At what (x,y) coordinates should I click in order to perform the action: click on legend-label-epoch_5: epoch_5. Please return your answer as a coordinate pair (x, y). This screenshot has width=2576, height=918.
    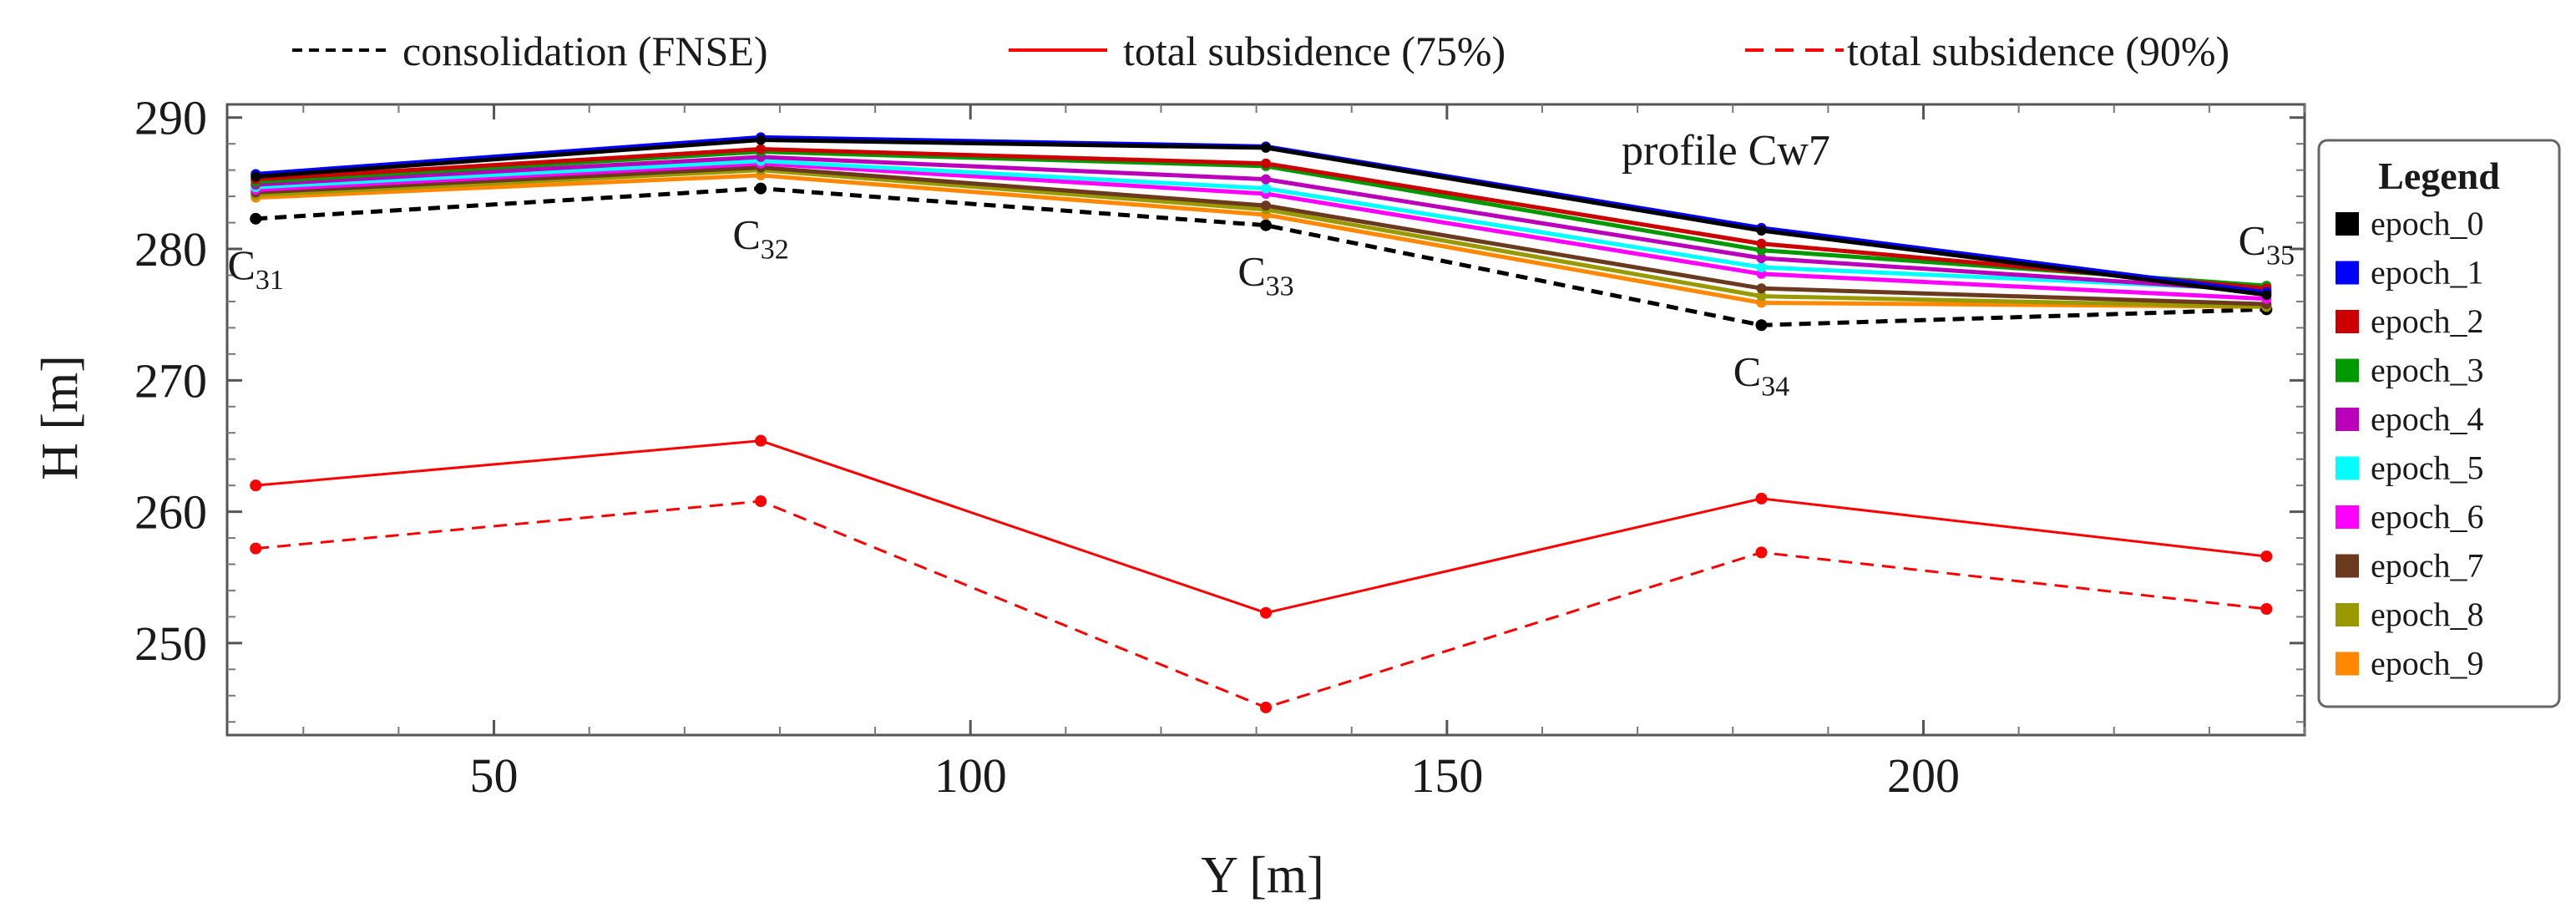
    Looking at the image, I should click on (2427, 468).